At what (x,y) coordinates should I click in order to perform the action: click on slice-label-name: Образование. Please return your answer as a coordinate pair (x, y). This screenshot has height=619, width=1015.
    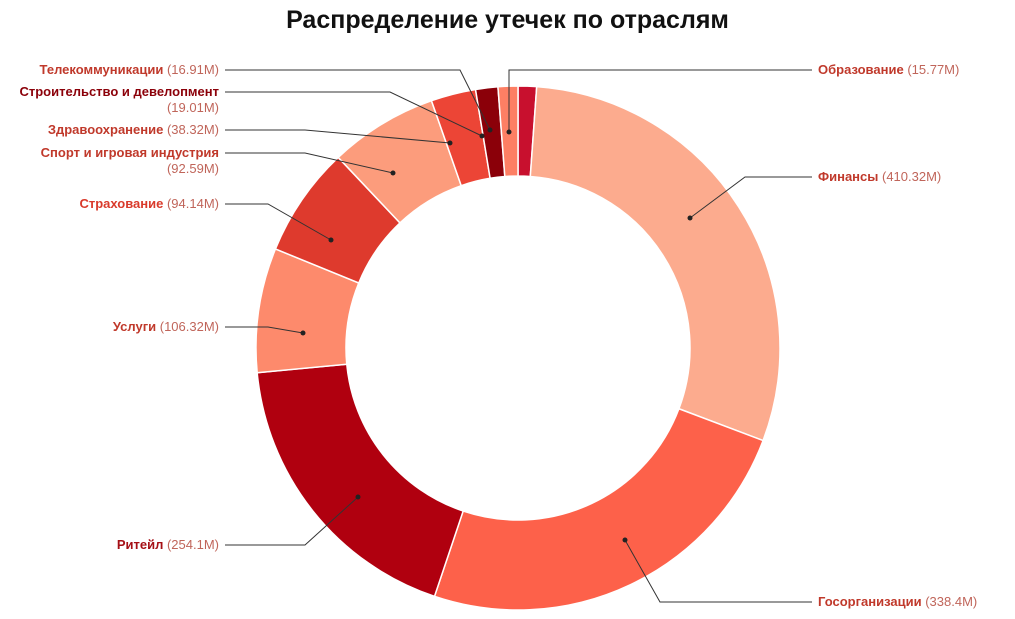
    Looking at the image, I should click on (861, 69).